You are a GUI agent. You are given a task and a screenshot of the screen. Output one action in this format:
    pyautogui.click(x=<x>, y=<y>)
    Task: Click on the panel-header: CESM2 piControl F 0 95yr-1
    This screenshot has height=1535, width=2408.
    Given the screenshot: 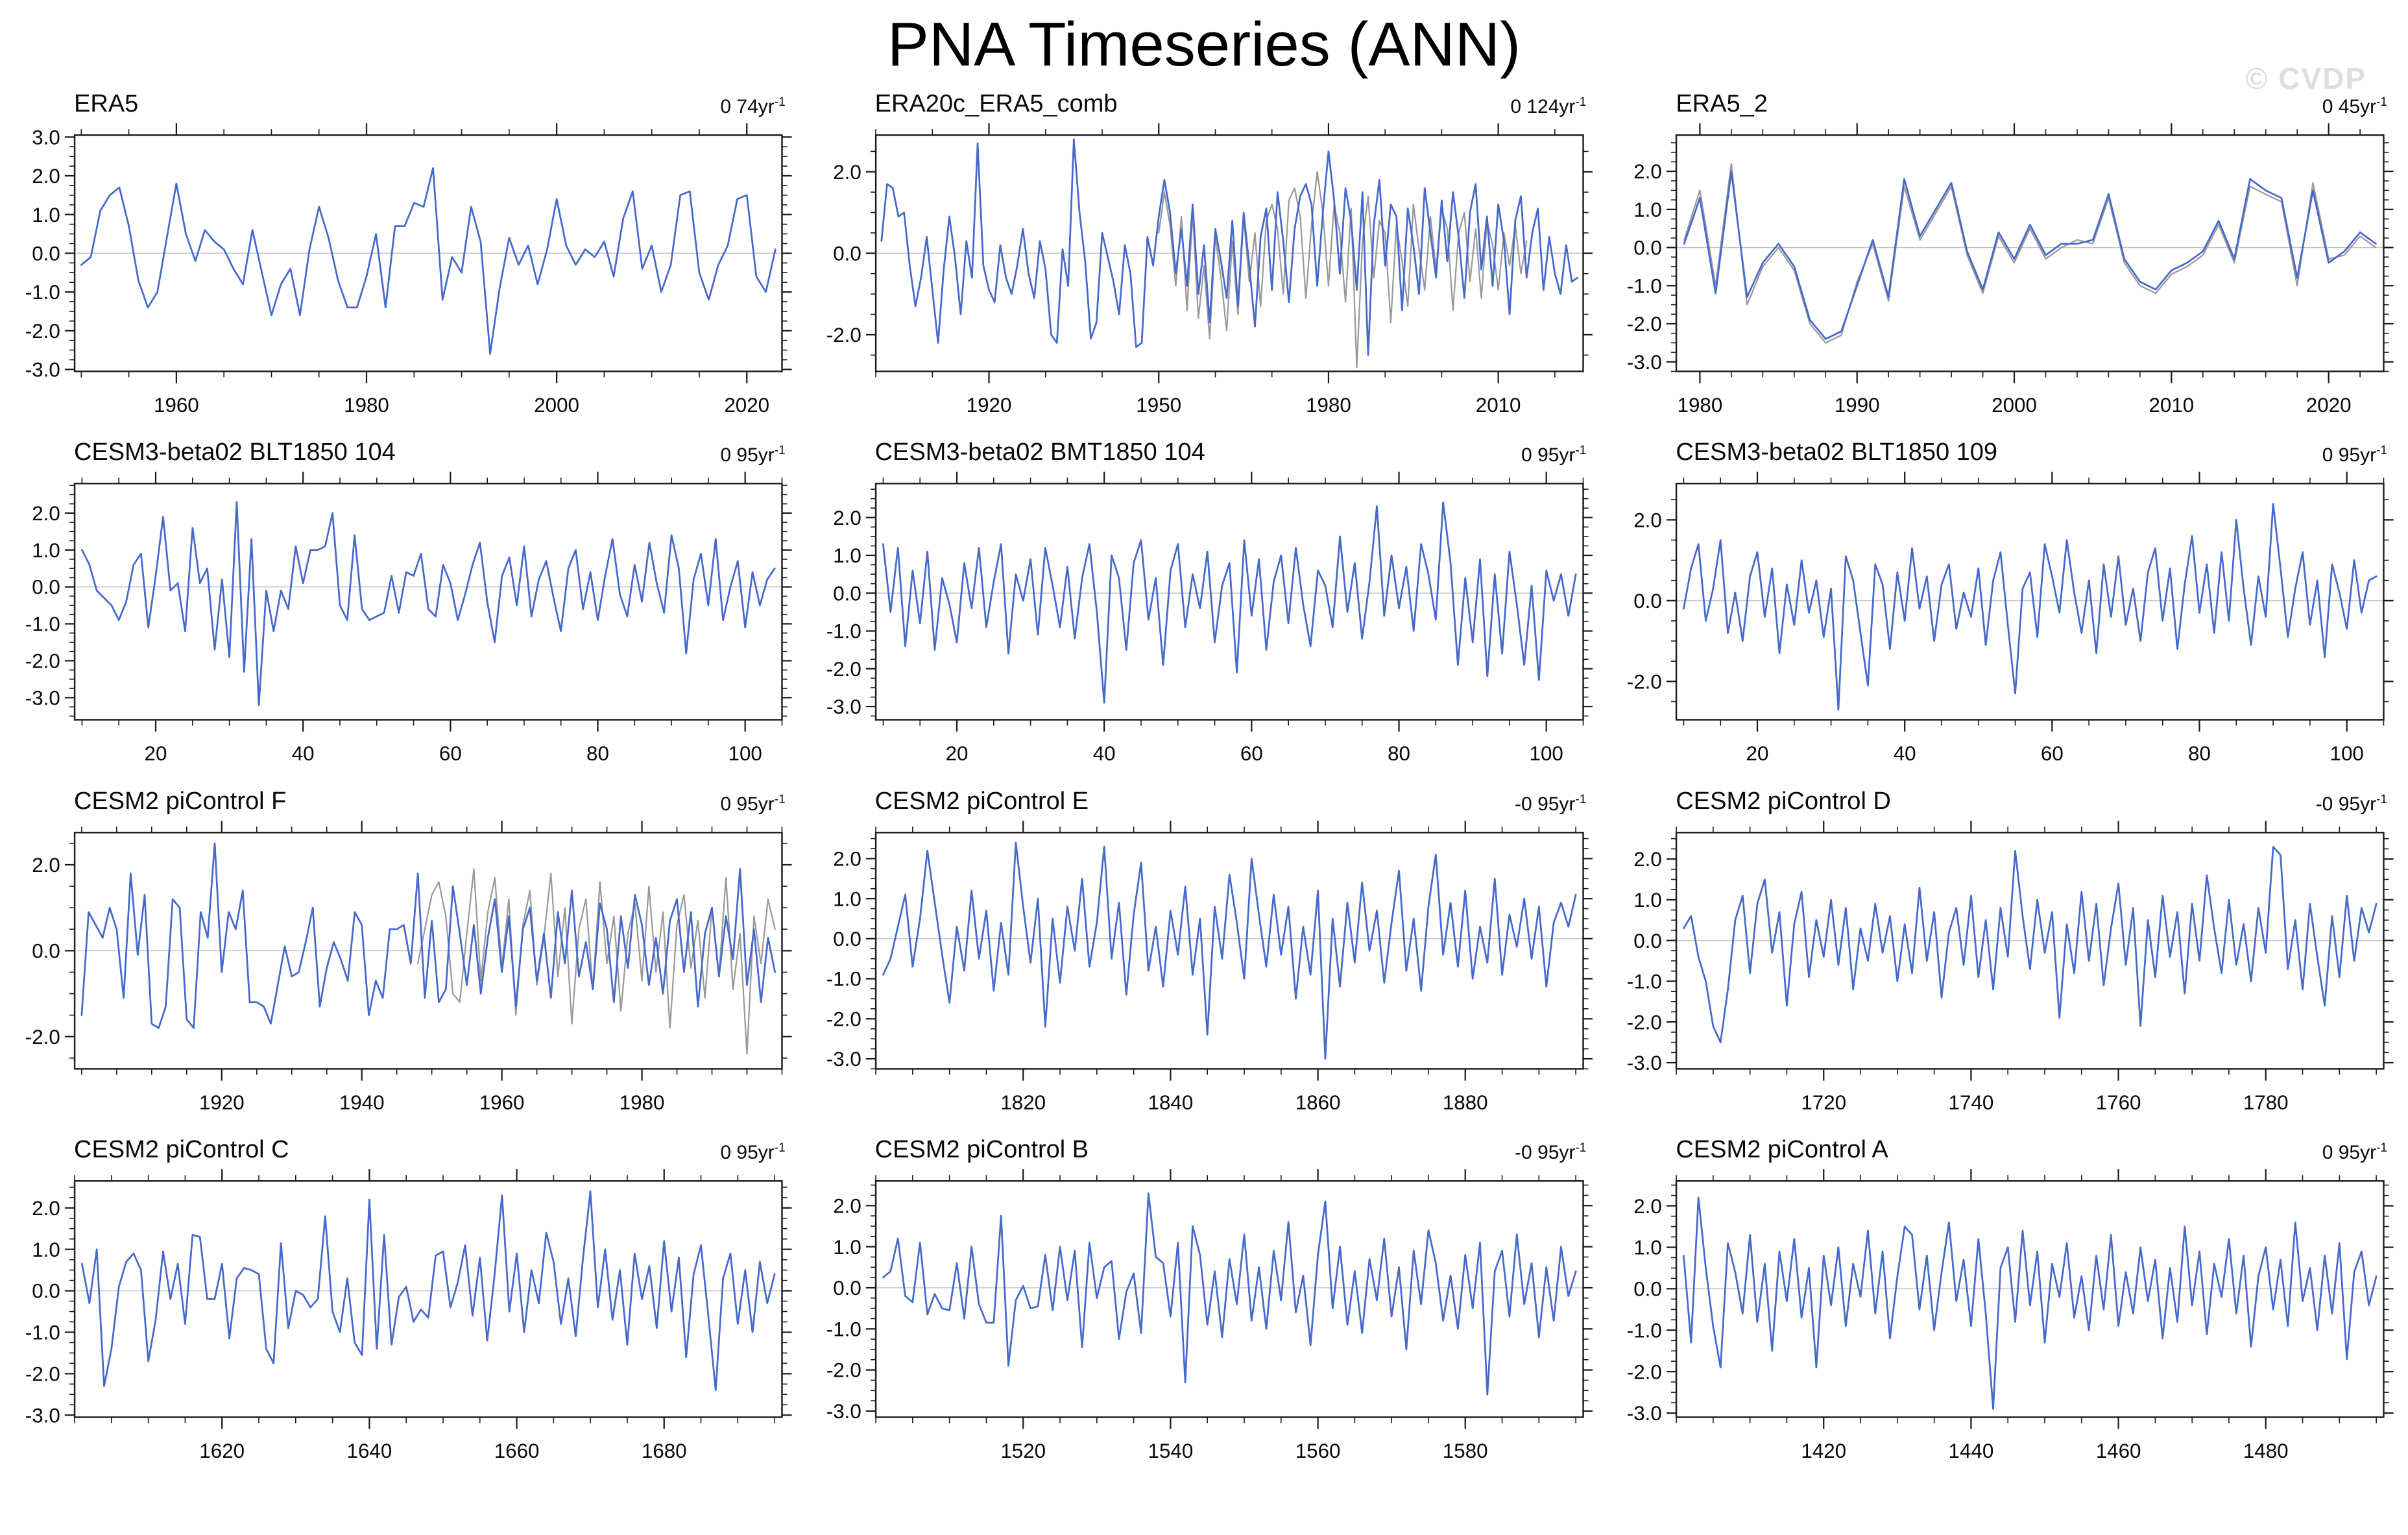 What is the action you would take?
    pyautogui.click(x=403, y=799)
    